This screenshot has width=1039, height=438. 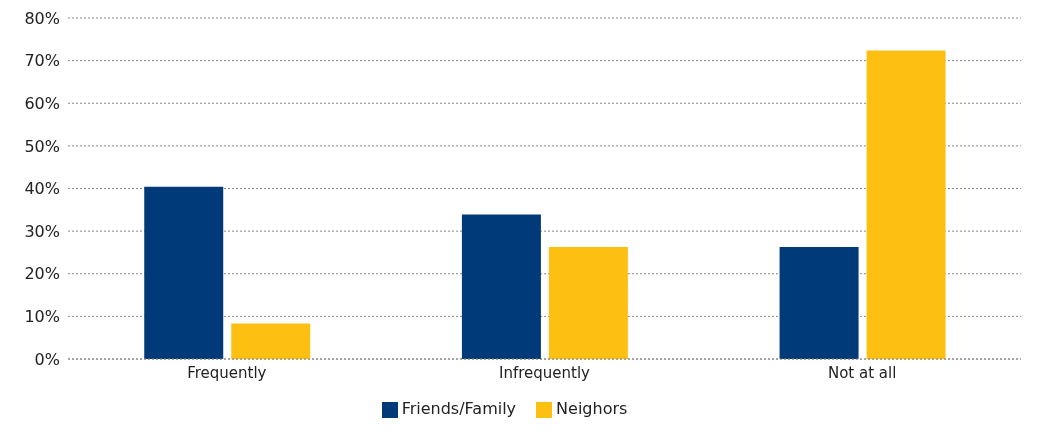 I want to click on y-tick-label: 40%, so click(x=42, y=189).